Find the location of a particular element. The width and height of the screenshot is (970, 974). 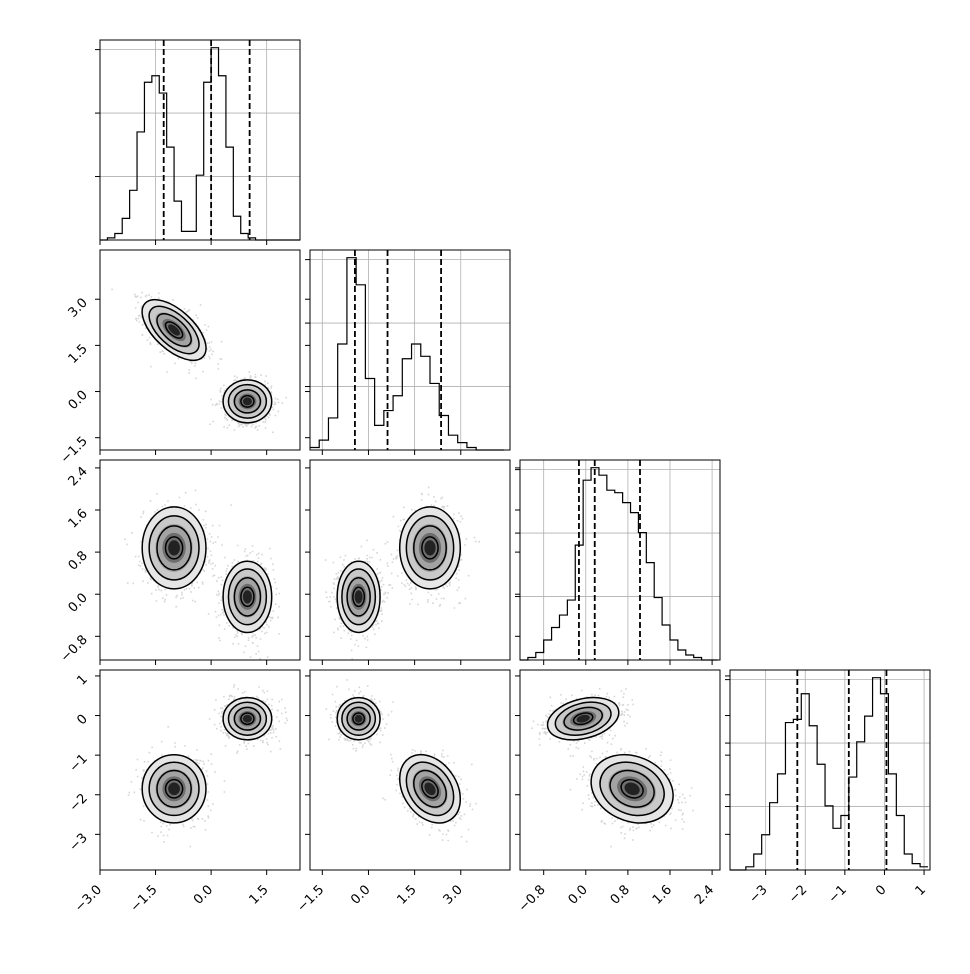

x-tick-label: 0 is located at coordinates (881, 890).